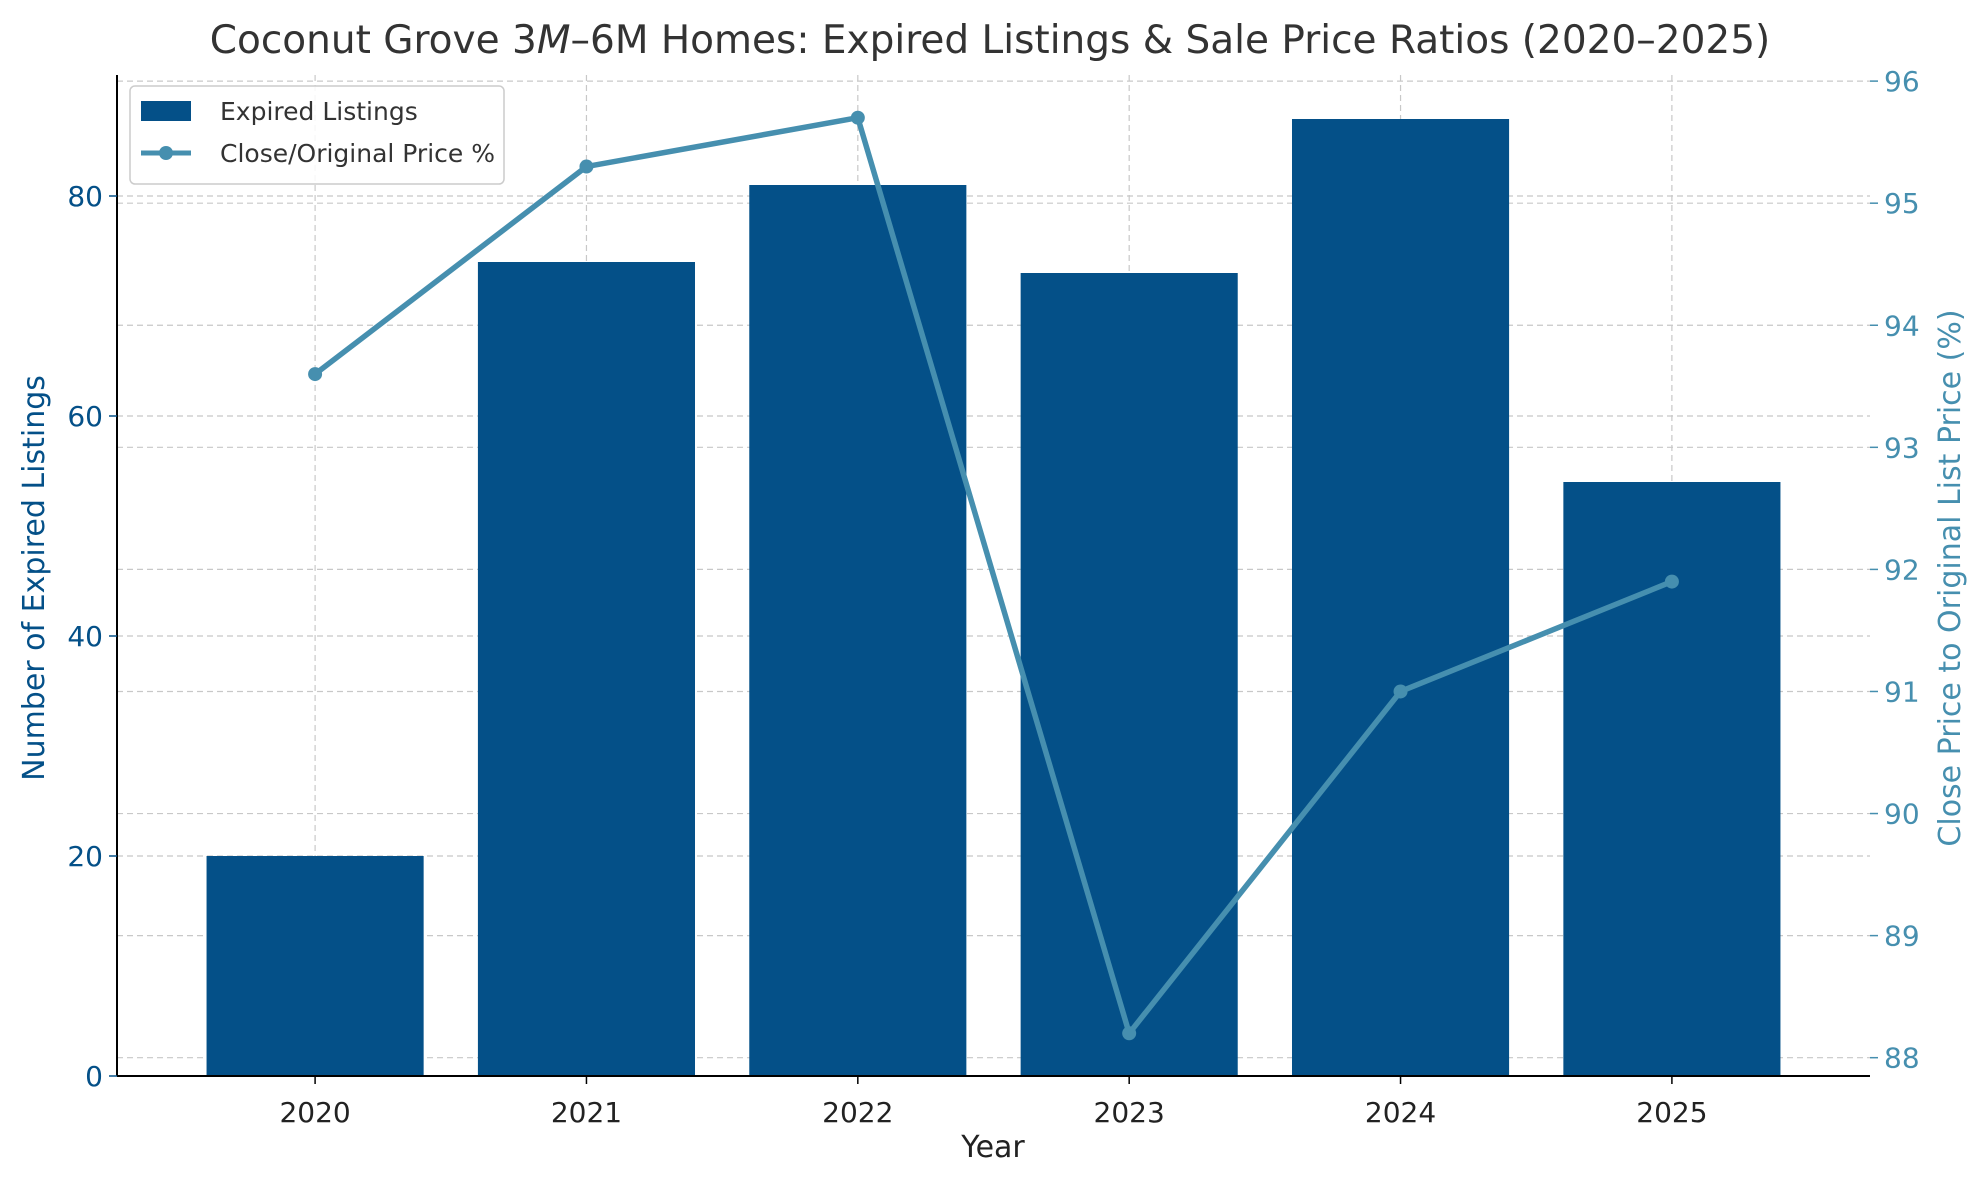  Describe the element at coordinates (1902, 203) in the screenshot. I see `y2-tick-label: 95` at that location.